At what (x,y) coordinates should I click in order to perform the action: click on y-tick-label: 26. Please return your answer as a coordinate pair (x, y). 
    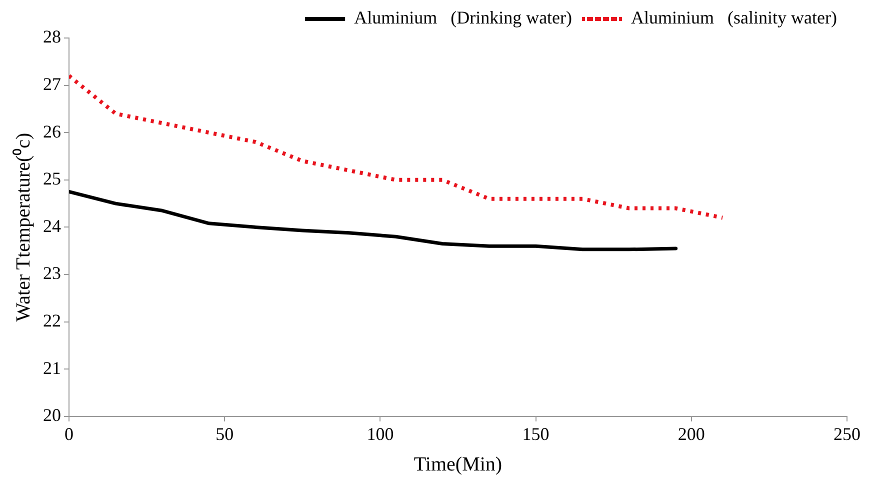
    Looking at the image, I should click on (52, 131).